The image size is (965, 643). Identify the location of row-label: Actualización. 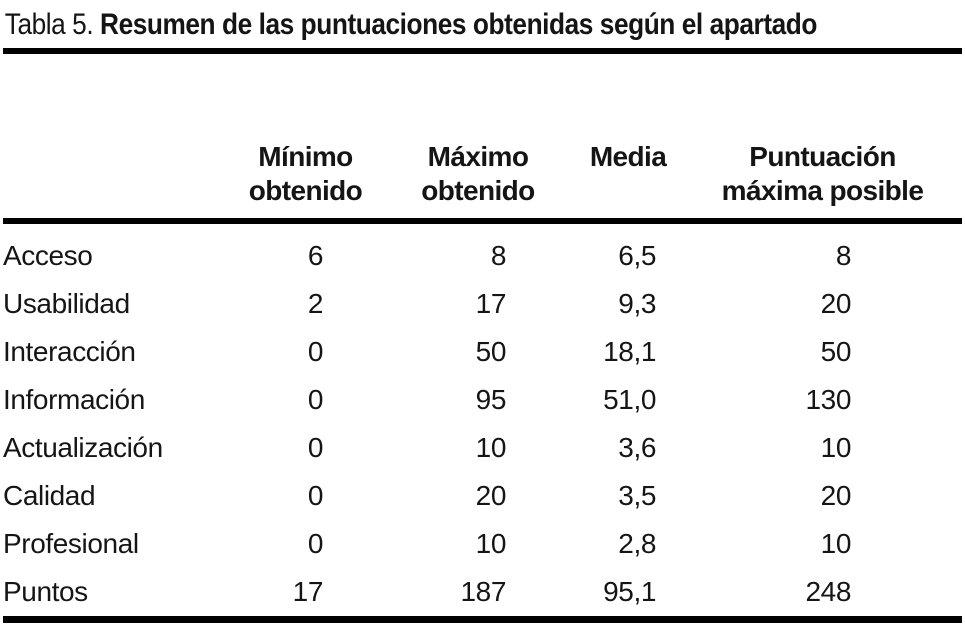
(83, 447).